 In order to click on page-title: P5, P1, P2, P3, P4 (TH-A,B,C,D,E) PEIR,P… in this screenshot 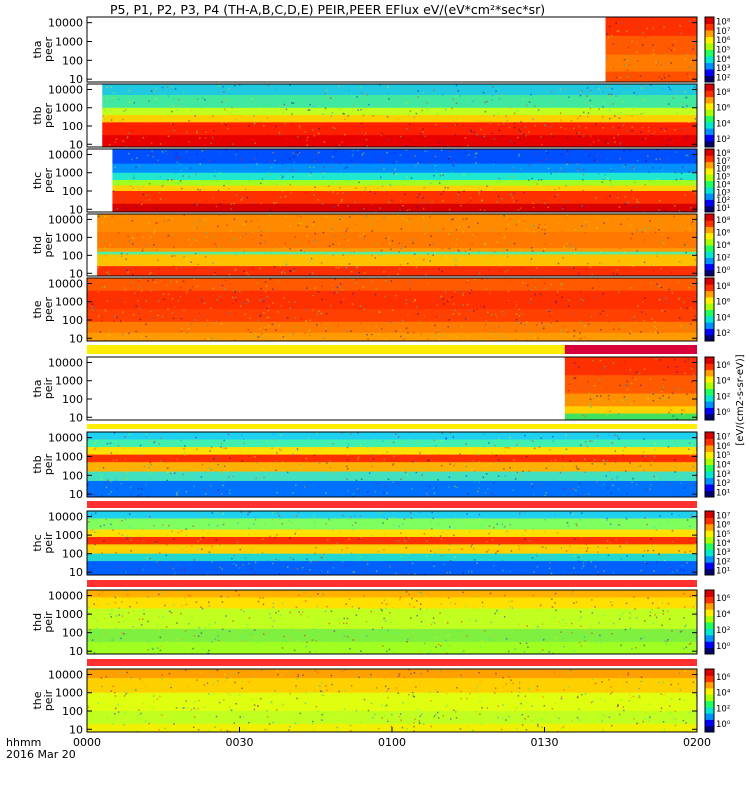, I will do `click(328, 9)`.